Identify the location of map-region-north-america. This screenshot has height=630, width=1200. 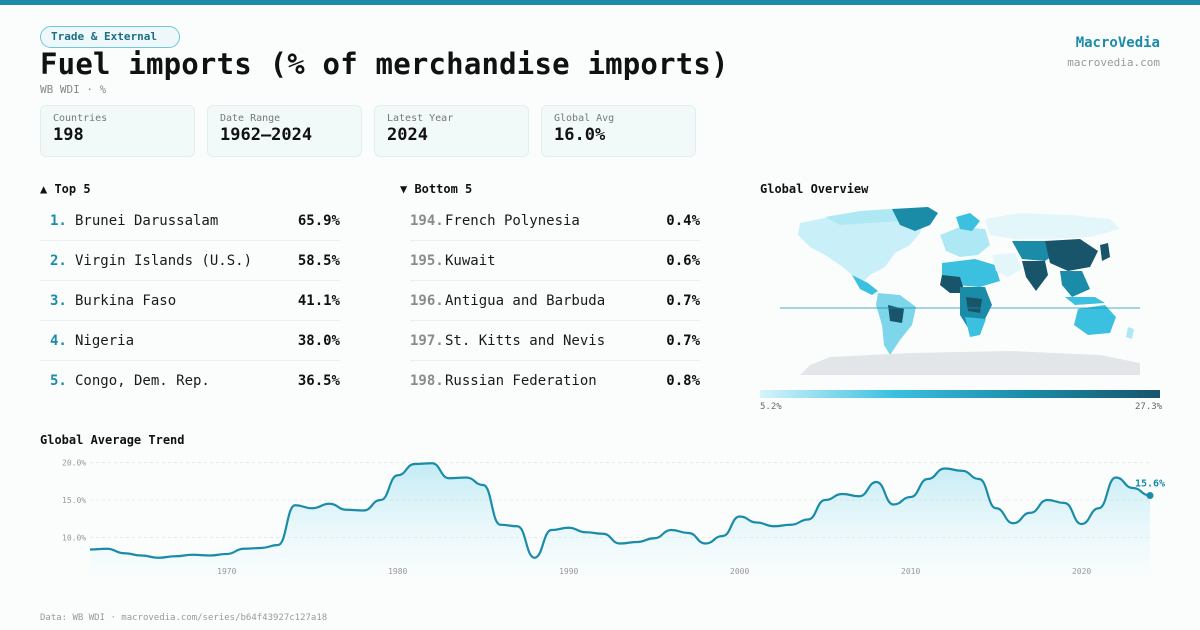
(861, 248).